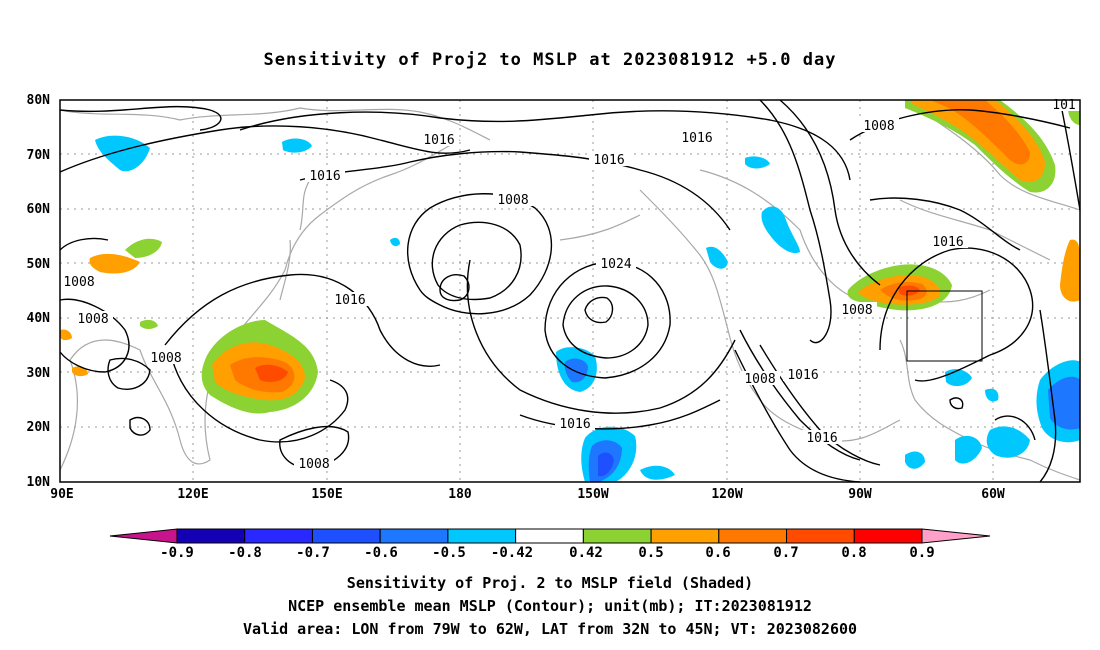 The width and height of the screenshot is (1100, 650). What do you see at coordinates (61, 494) in the screenshot?
I see `lon-label: 90E` at bounding box center [61, 494].